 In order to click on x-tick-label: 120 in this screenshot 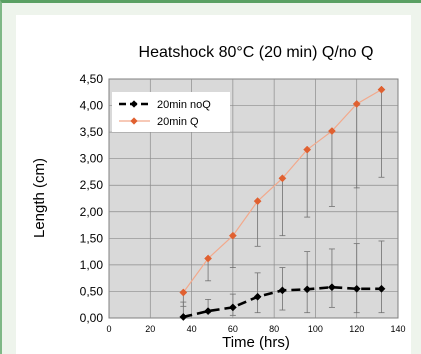, I will do `click(356, 329)`.